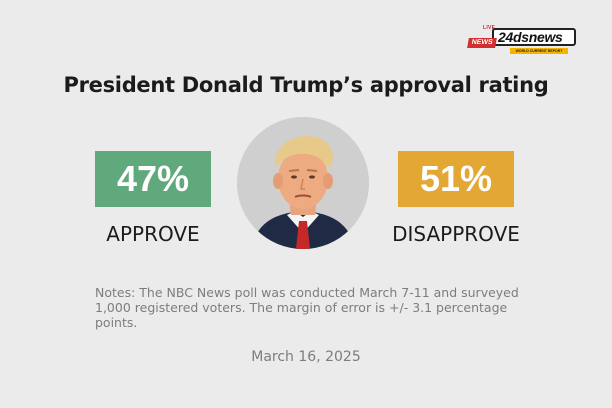 This screenshot has width=612, height=408. Describe the element at coordinates (539, 51) in the screenshot. I see `logo-slogan: WORLD CURRENT REPORT` at that location.